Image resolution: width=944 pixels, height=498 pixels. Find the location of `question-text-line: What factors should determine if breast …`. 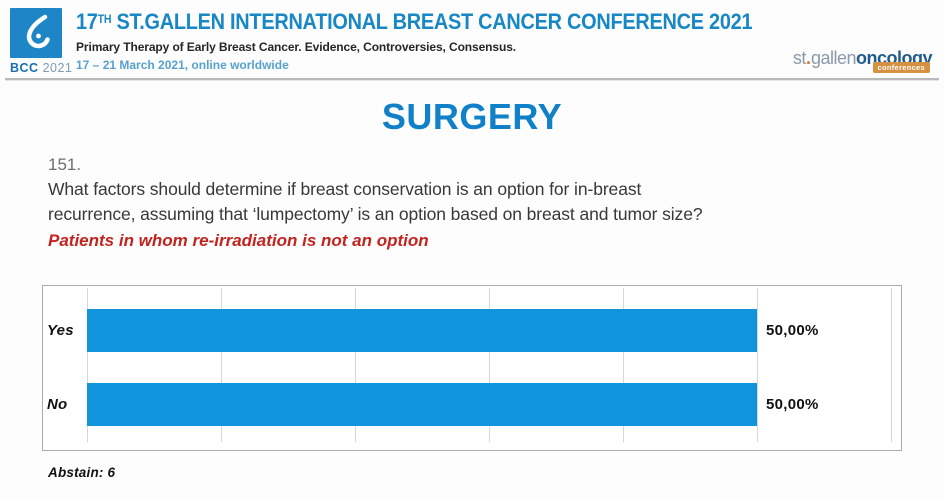

question-text-line: What factors should determine if breast … is located at coordinates (345, 189).